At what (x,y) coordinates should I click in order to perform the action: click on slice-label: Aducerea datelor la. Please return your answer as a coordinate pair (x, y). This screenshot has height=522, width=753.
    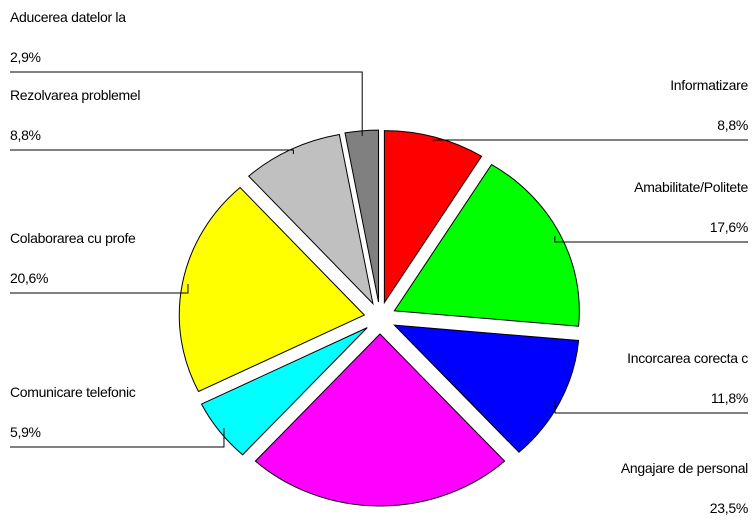
    Looking at the image, I should click on (68, 17).